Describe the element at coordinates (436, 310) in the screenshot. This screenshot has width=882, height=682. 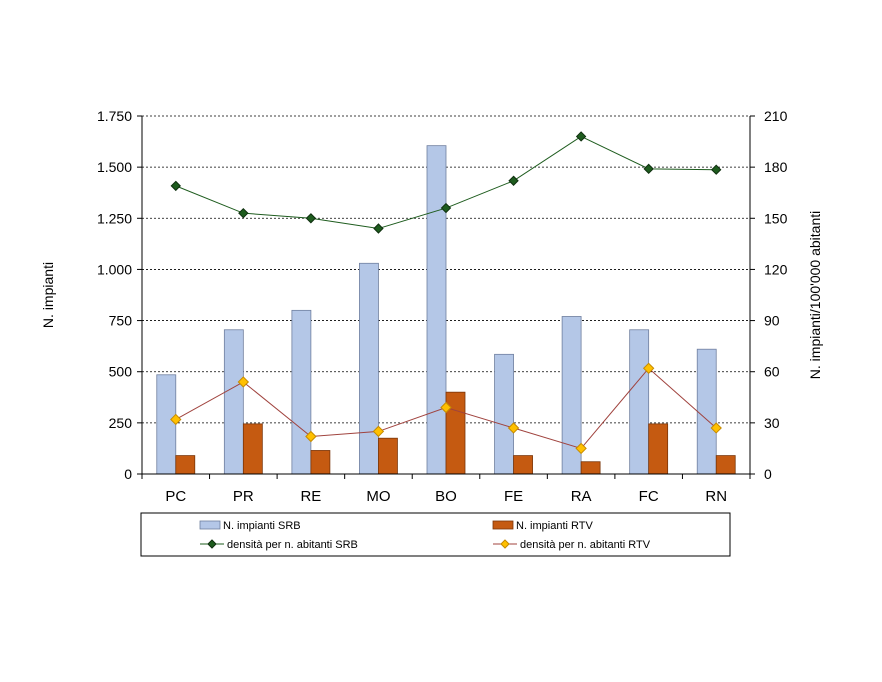
I see `bar-n-impianti-srb-bo` at that location.